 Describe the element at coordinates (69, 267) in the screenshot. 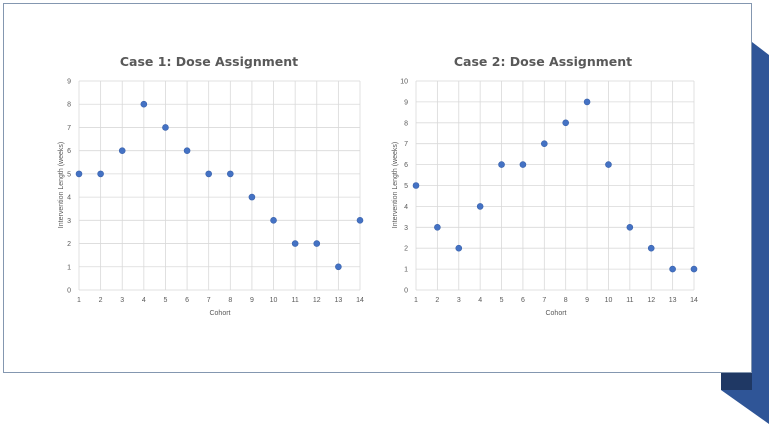

I see `chart-1-y-tick-label: 1` at that location.